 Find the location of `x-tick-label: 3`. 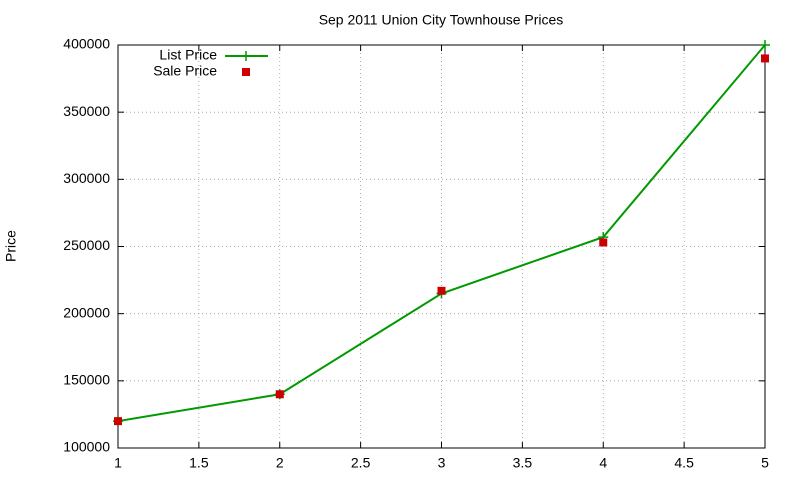

x-tick-label: 3 is located at coordinates (442, 463).